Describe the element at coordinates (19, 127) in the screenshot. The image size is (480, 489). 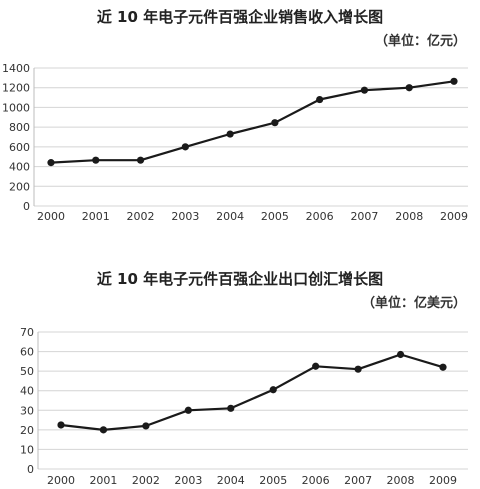
I see `y-tick-label: 800` at that location.